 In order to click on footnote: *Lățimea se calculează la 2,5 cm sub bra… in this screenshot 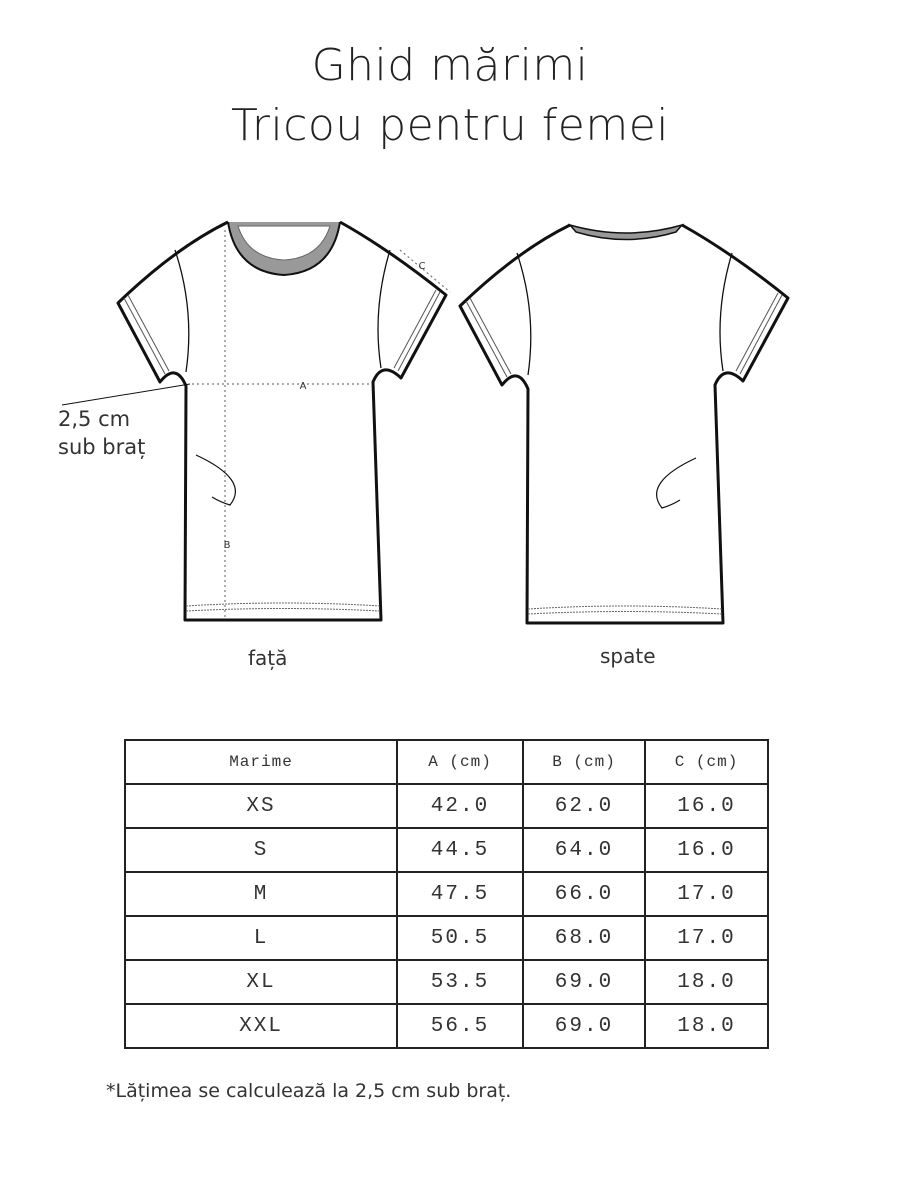, I will do `click(309, 1091)`.